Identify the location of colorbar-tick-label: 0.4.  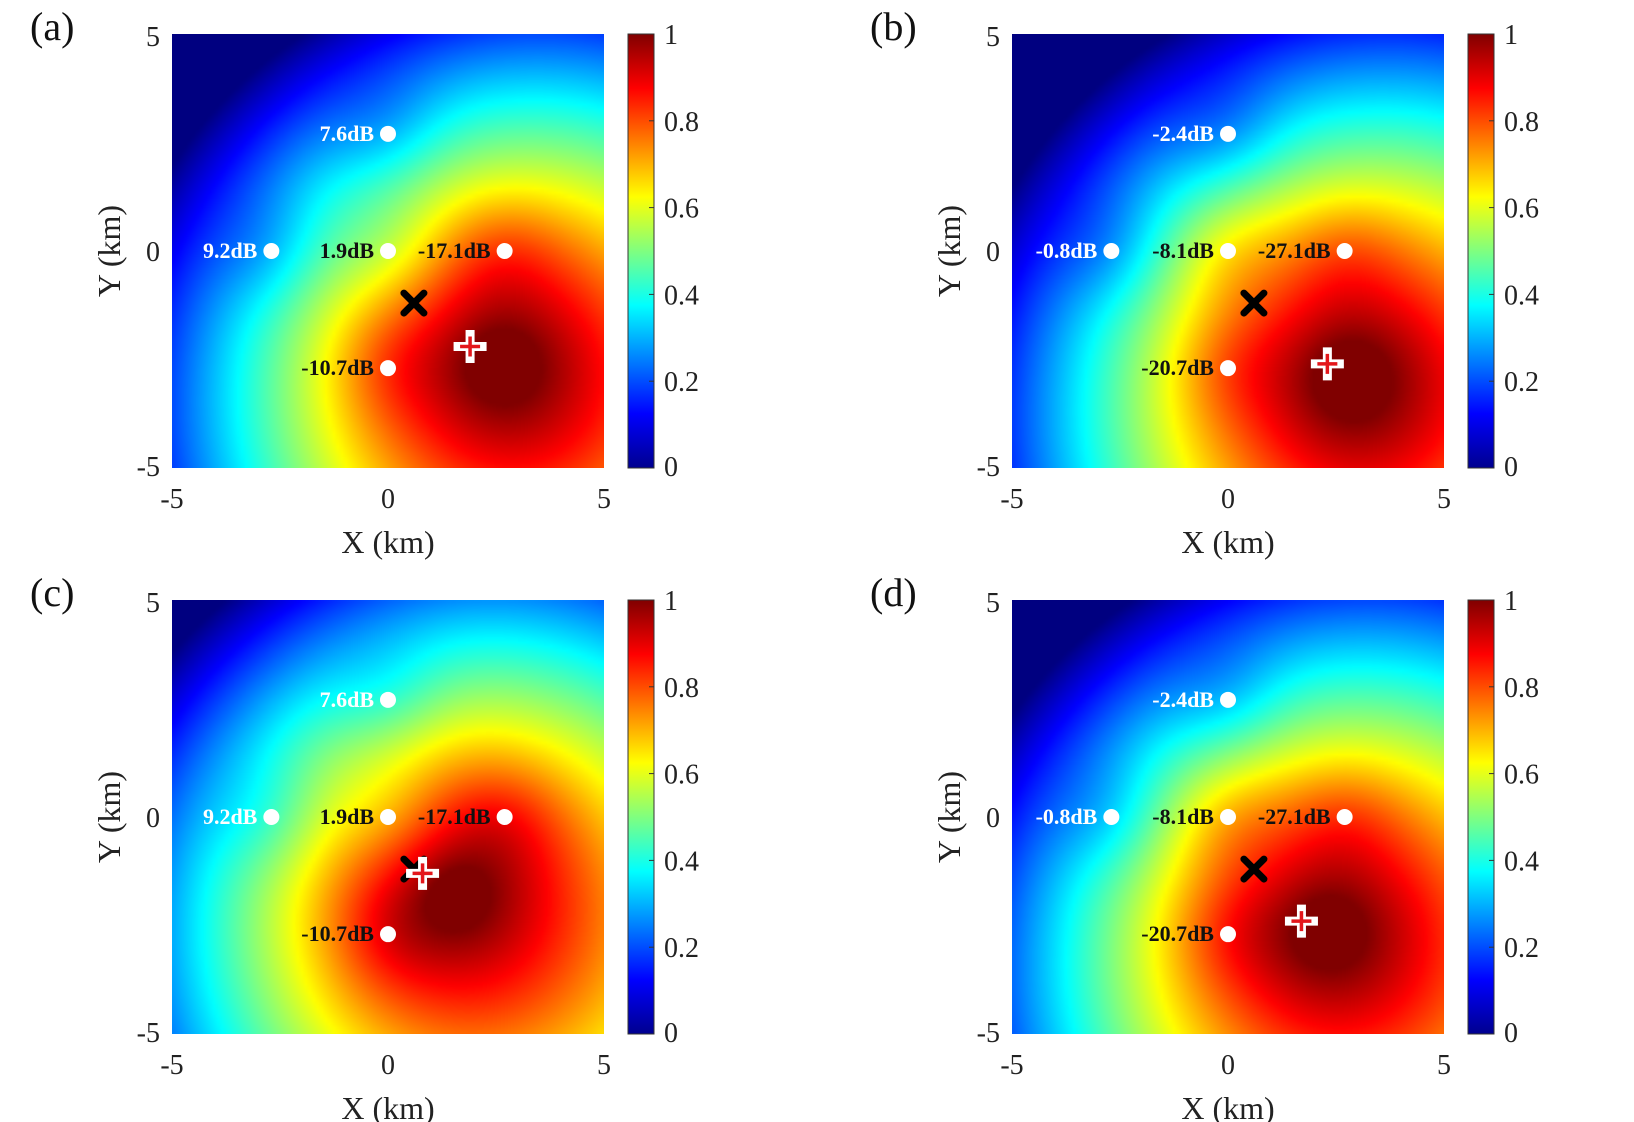
(681, 861).